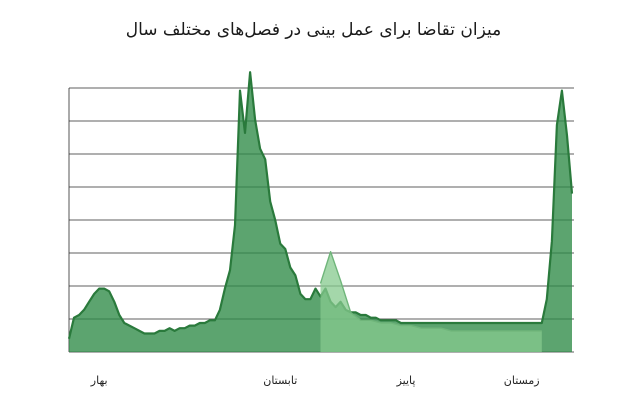  Describe the element at coordinates (406, 380) in the screenshot. I see `x-tick-label: پاییز` at that location.